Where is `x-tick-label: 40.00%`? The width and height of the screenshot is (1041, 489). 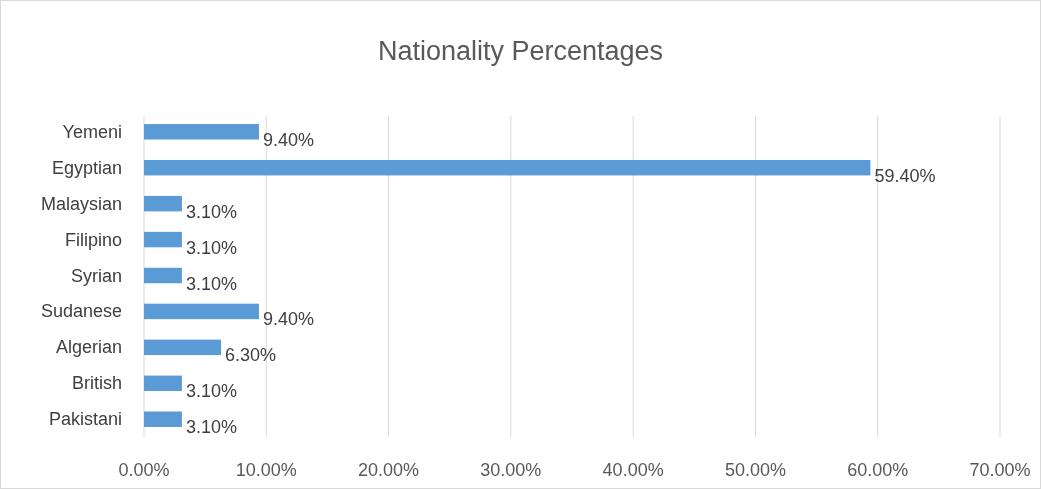 x-tick-label: 40.00% is located at coordinates (633, 470).